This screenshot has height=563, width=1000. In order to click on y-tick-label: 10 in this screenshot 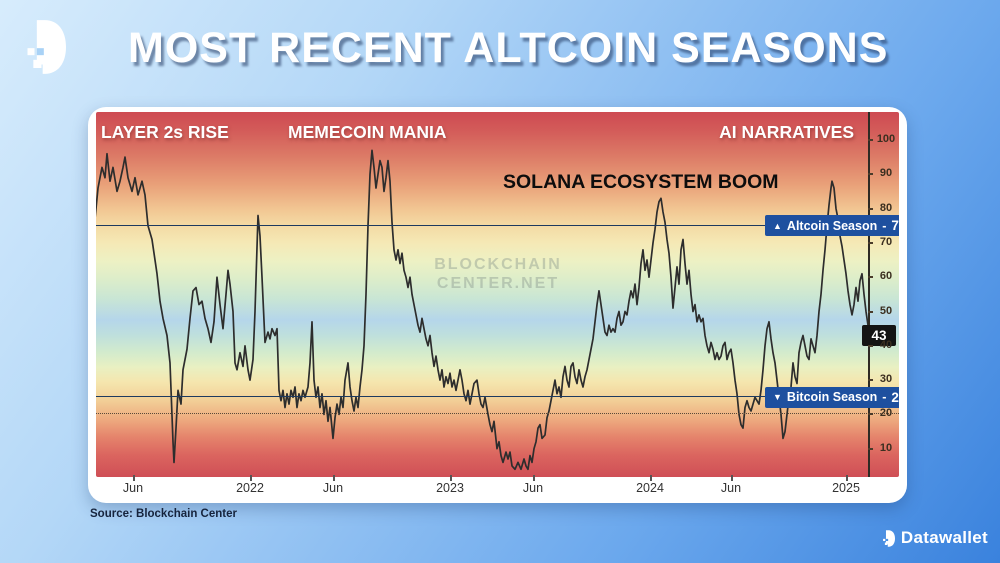, I will do `click(886, 447)`.